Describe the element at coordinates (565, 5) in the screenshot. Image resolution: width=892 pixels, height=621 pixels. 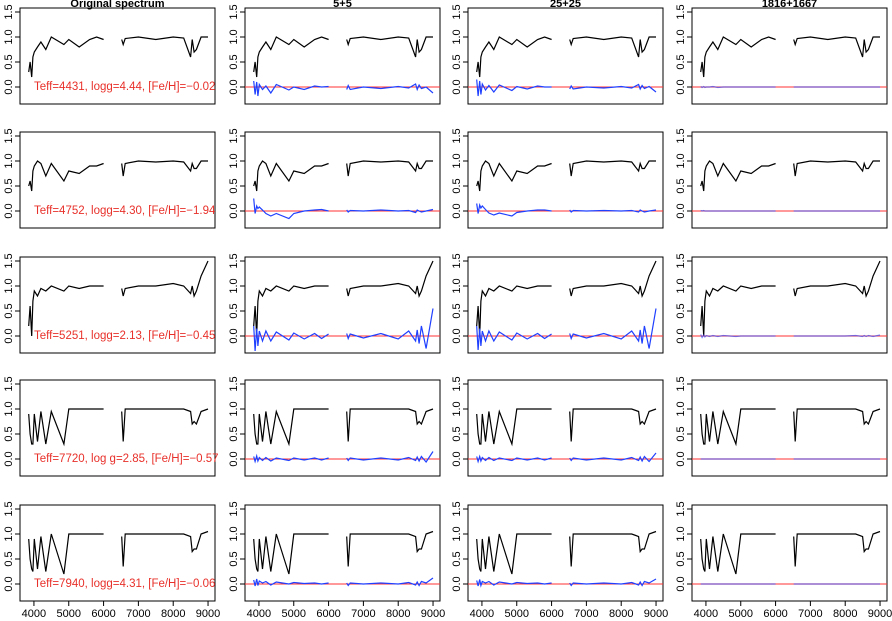
I see `column-title: 25+25` at that location.